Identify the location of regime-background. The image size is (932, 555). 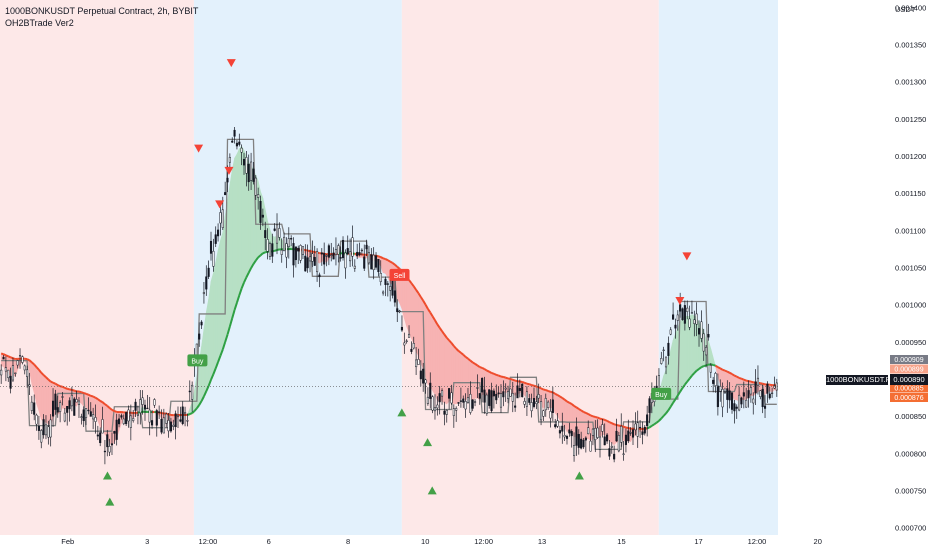
(718, 267).